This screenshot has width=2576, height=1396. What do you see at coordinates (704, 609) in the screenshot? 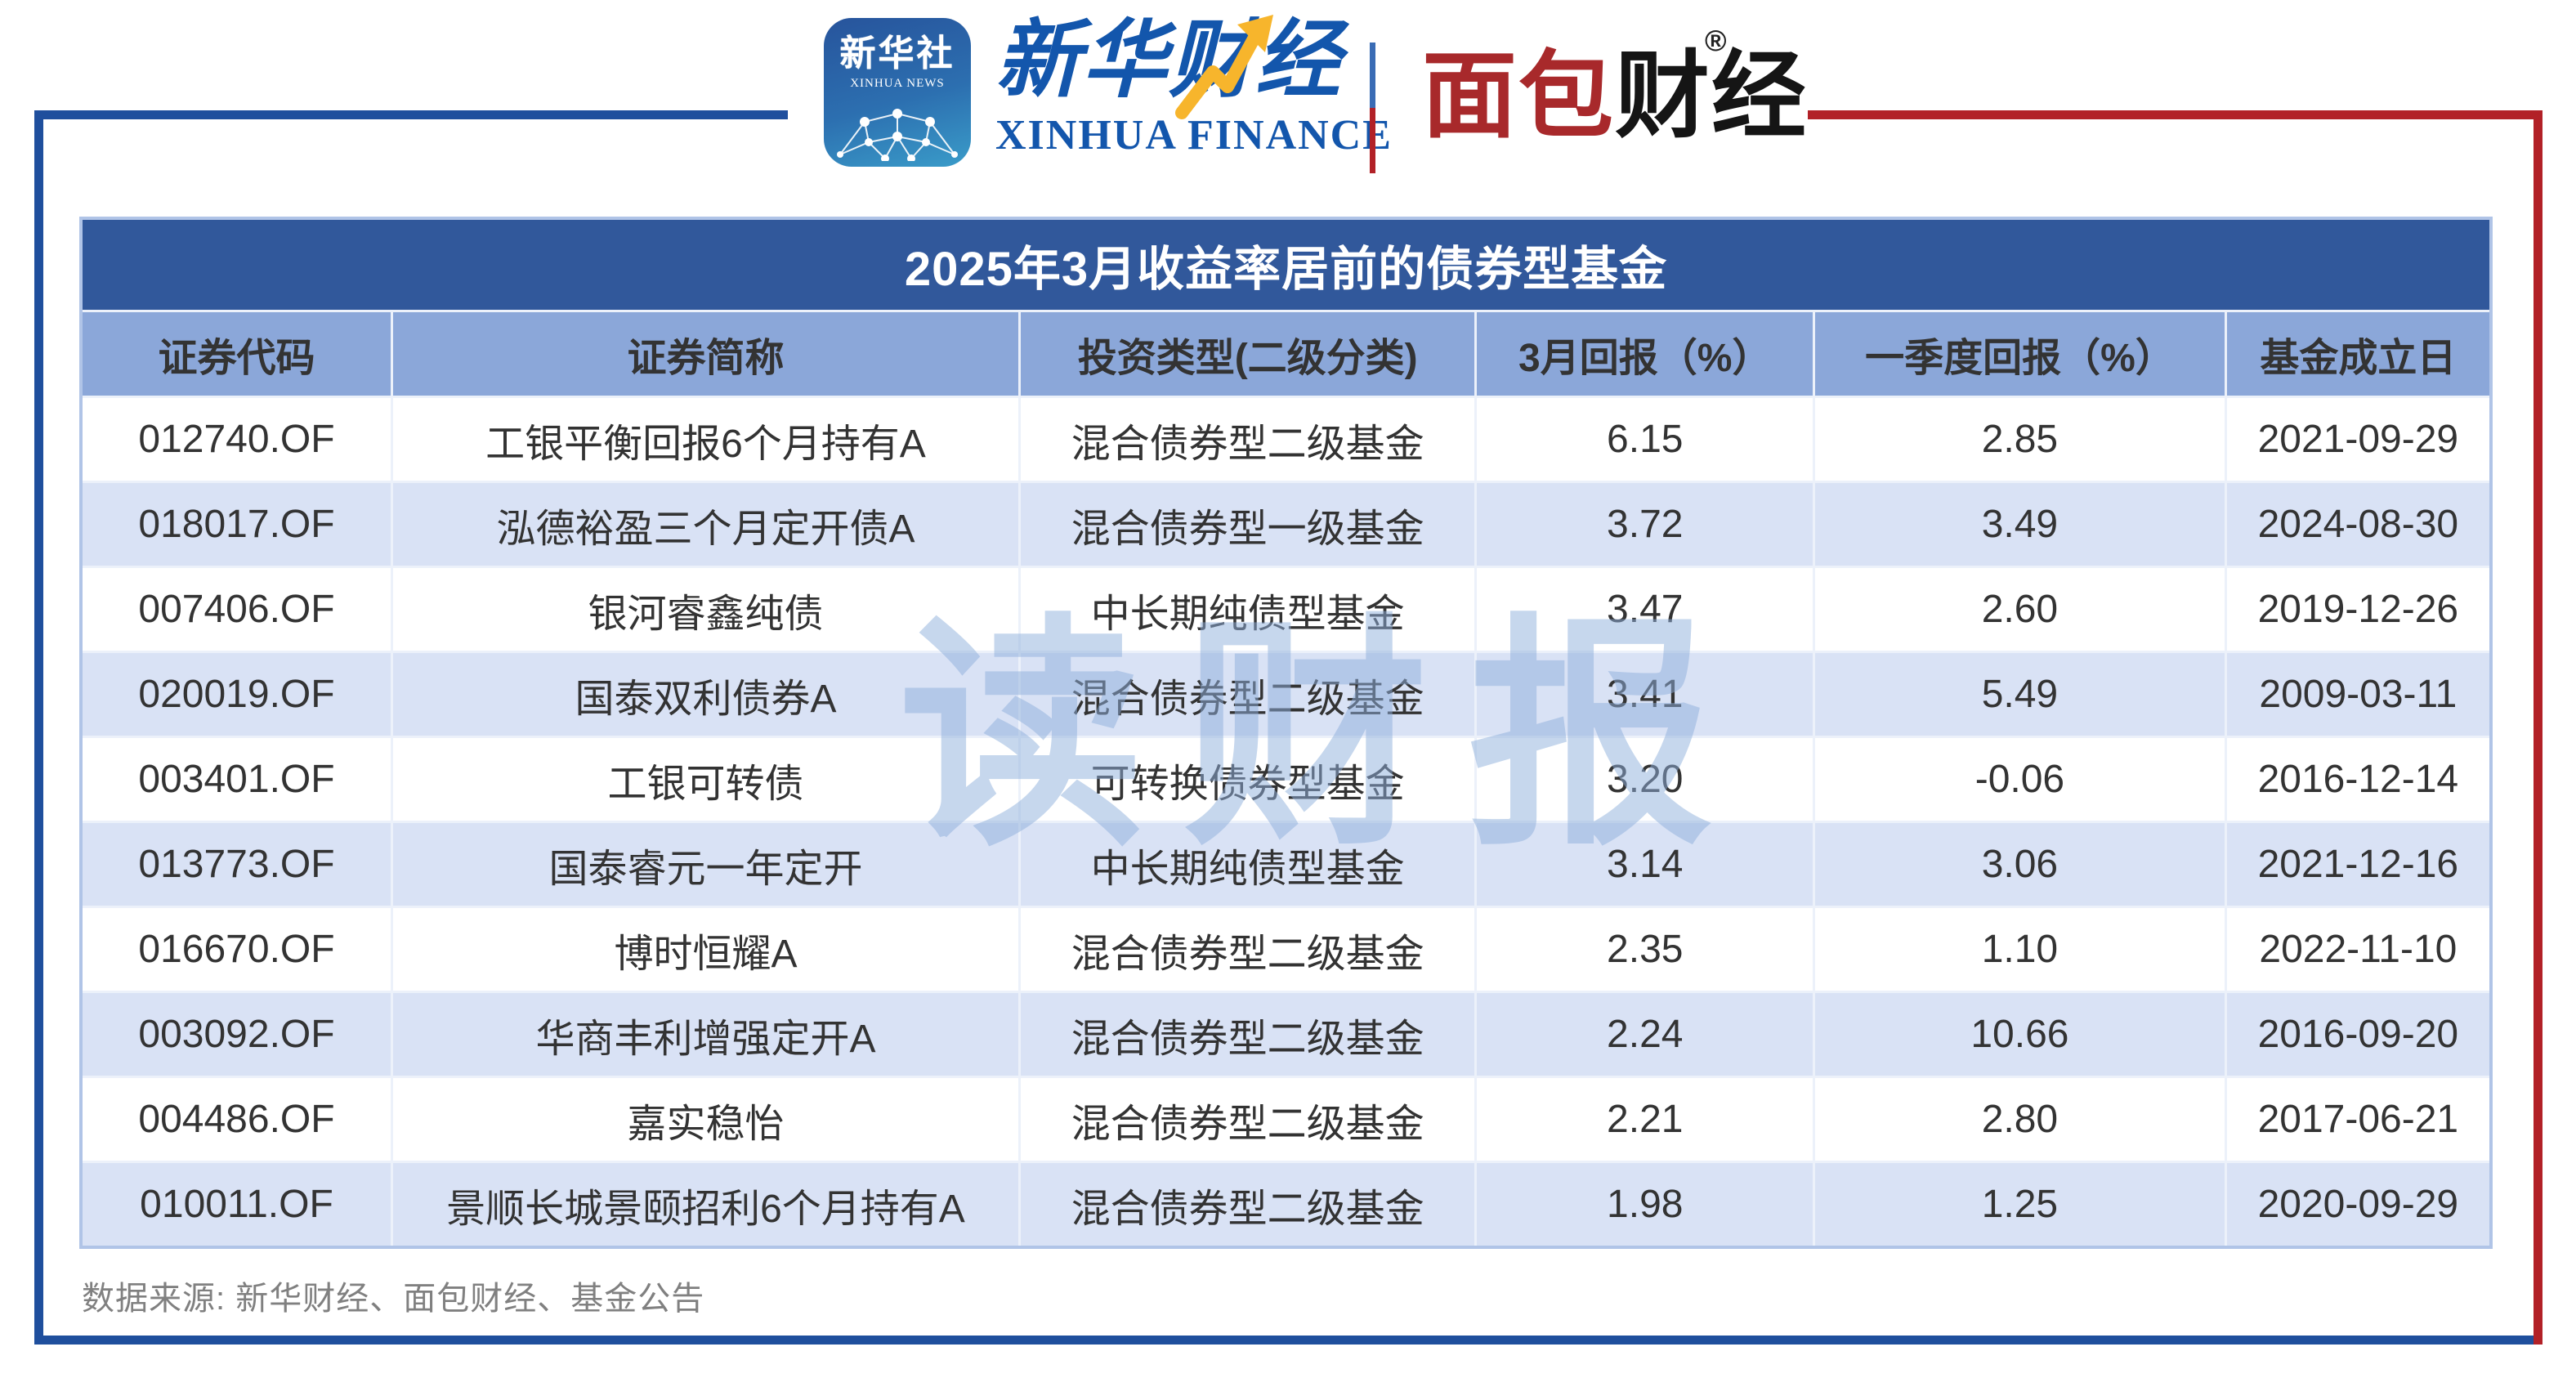
I see `table-cell: 银河睿鑫纯债` at bounding box center [704, 609].